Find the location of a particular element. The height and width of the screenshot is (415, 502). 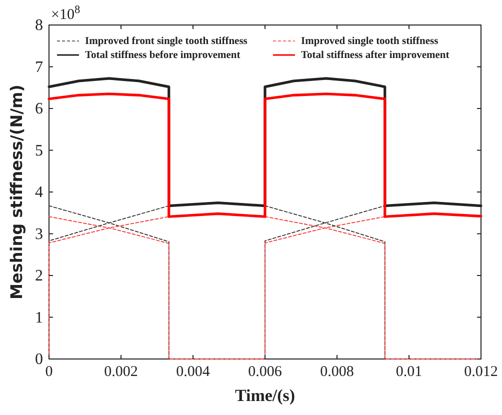

legend-label: Total stiffness before improvement is located at coordinates (163, 55).